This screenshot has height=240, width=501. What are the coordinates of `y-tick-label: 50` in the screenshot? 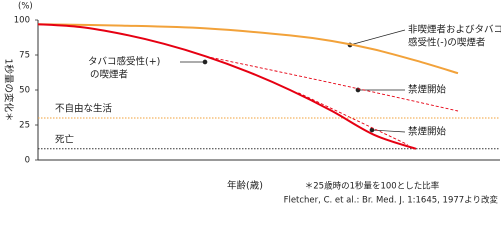 It's located at (24, 91).